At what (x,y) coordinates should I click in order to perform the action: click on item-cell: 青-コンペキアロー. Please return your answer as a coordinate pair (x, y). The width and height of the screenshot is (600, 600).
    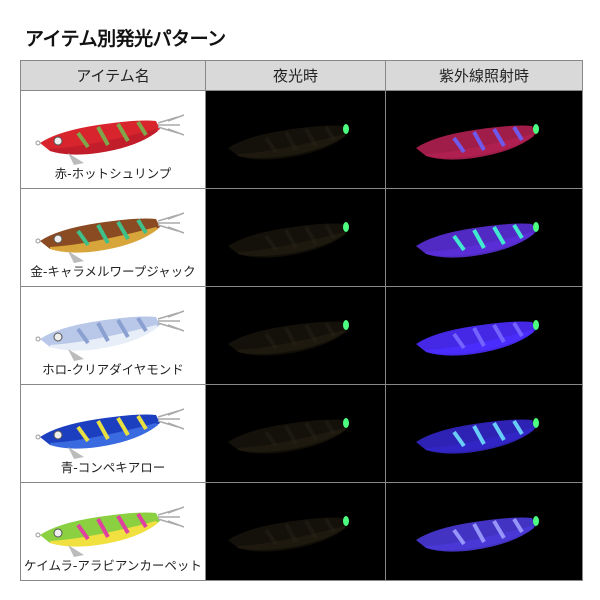
    Looking at the image, I should click on (113, 433).